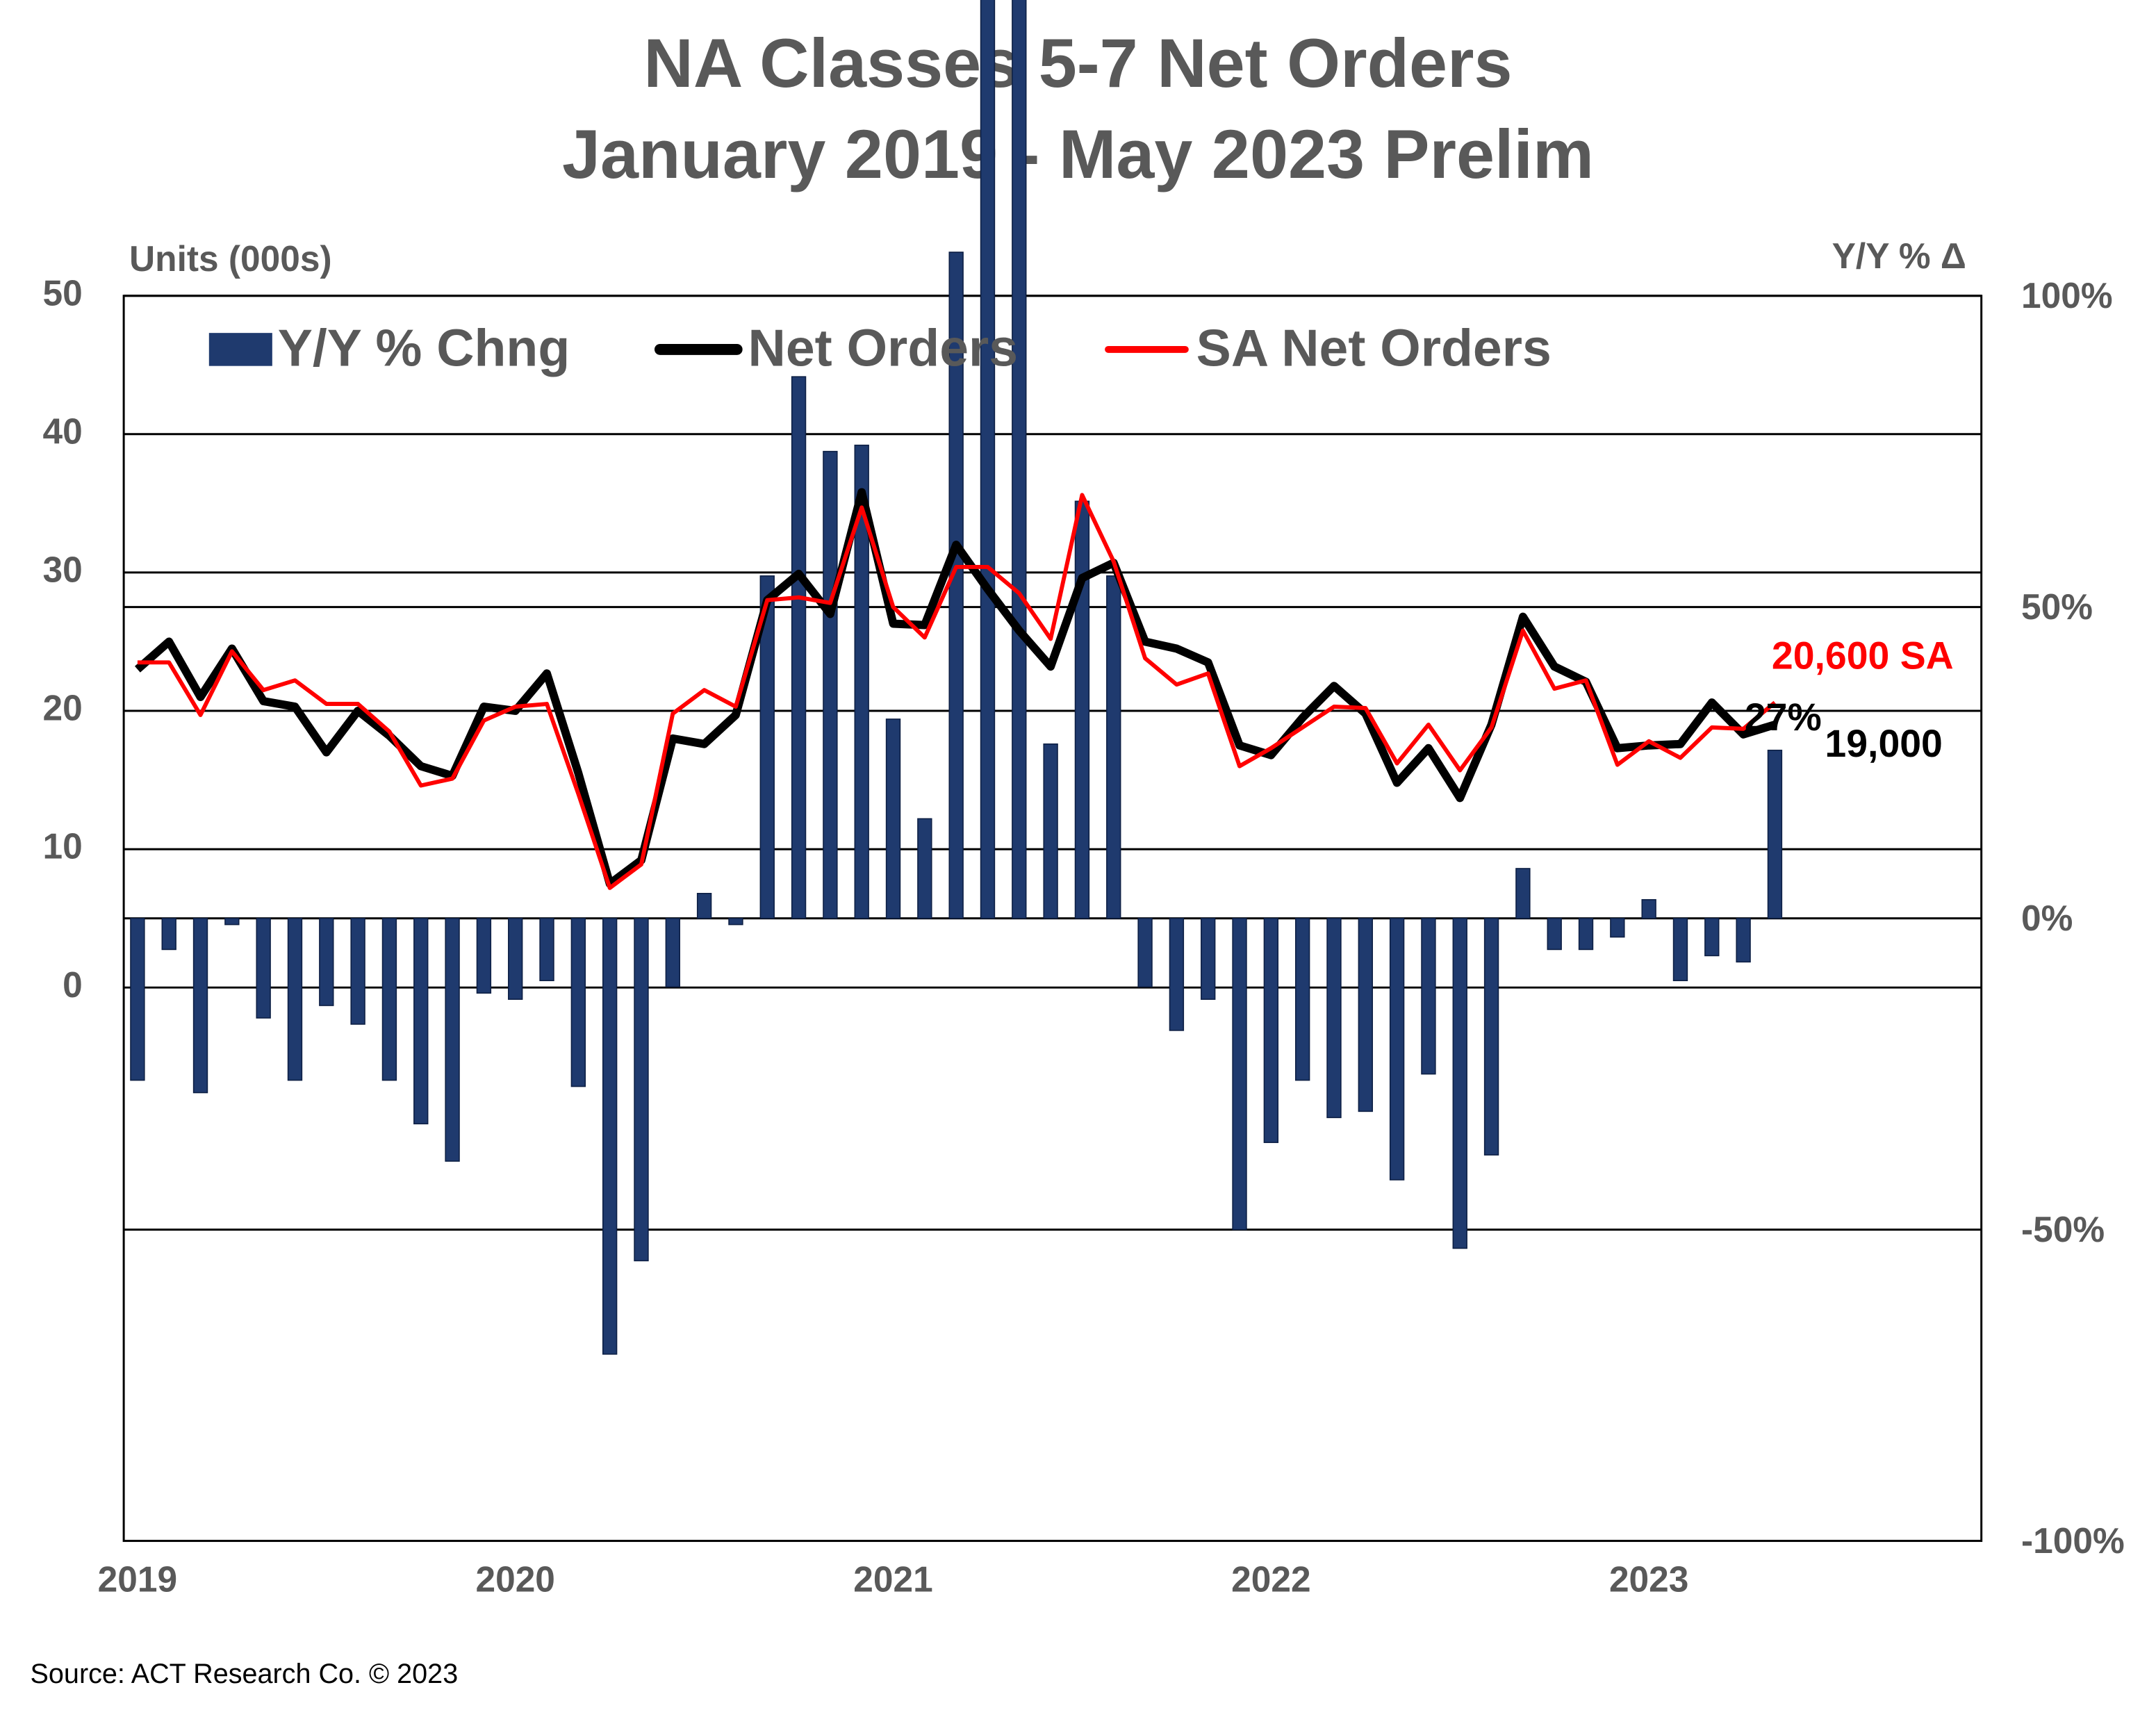 The height and width of the screenshot is (1717, 2156). What do you see at coordinates (1078, 62) in the screenshot?
I see `chart-title: NA Classes 5-7 Net Orders` at bounding box center [1078, 62].